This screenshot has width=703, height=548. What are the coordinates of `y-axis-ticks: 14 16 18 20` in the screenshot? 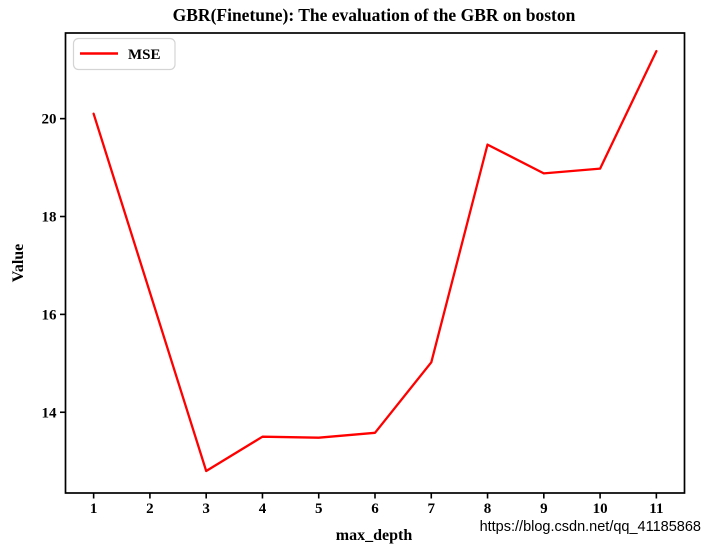 It's located at (54, 266).